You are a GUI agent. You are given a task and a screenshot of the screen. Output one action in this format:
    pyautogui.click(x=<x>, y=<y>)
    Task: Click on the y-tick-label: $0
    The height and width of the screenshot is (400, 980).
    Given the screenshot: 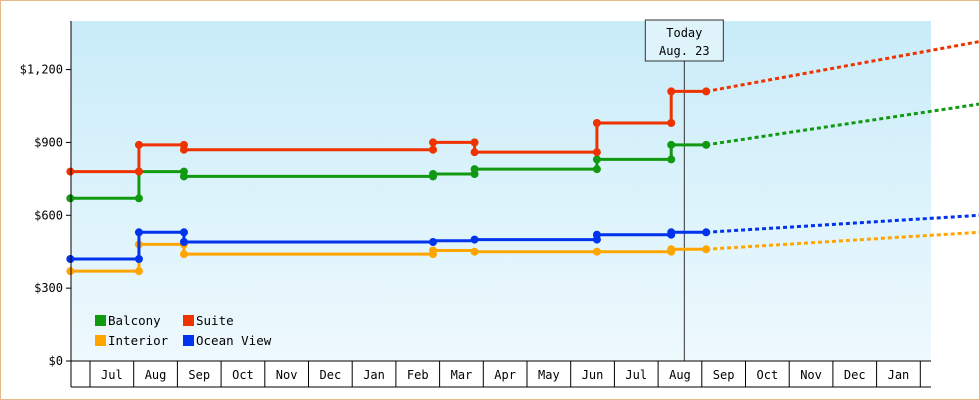 What is the action you would take?
    pyautogui.click(x=56, y=361)
    